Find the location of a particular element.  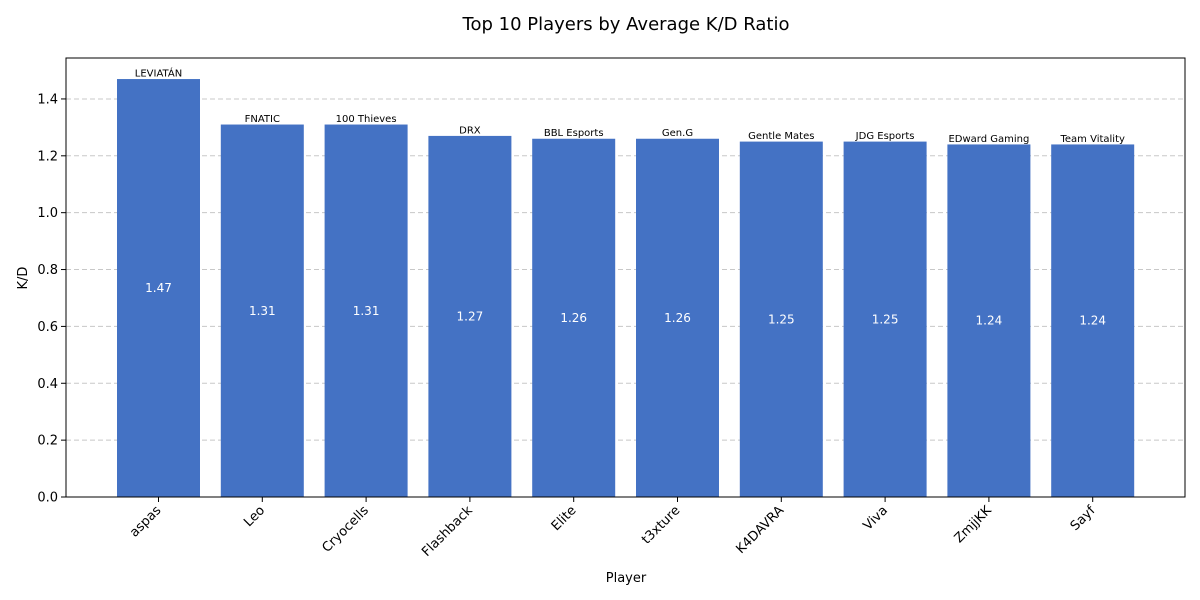

bar-team-label: JDG Esports is located at coordinates (885, 136).